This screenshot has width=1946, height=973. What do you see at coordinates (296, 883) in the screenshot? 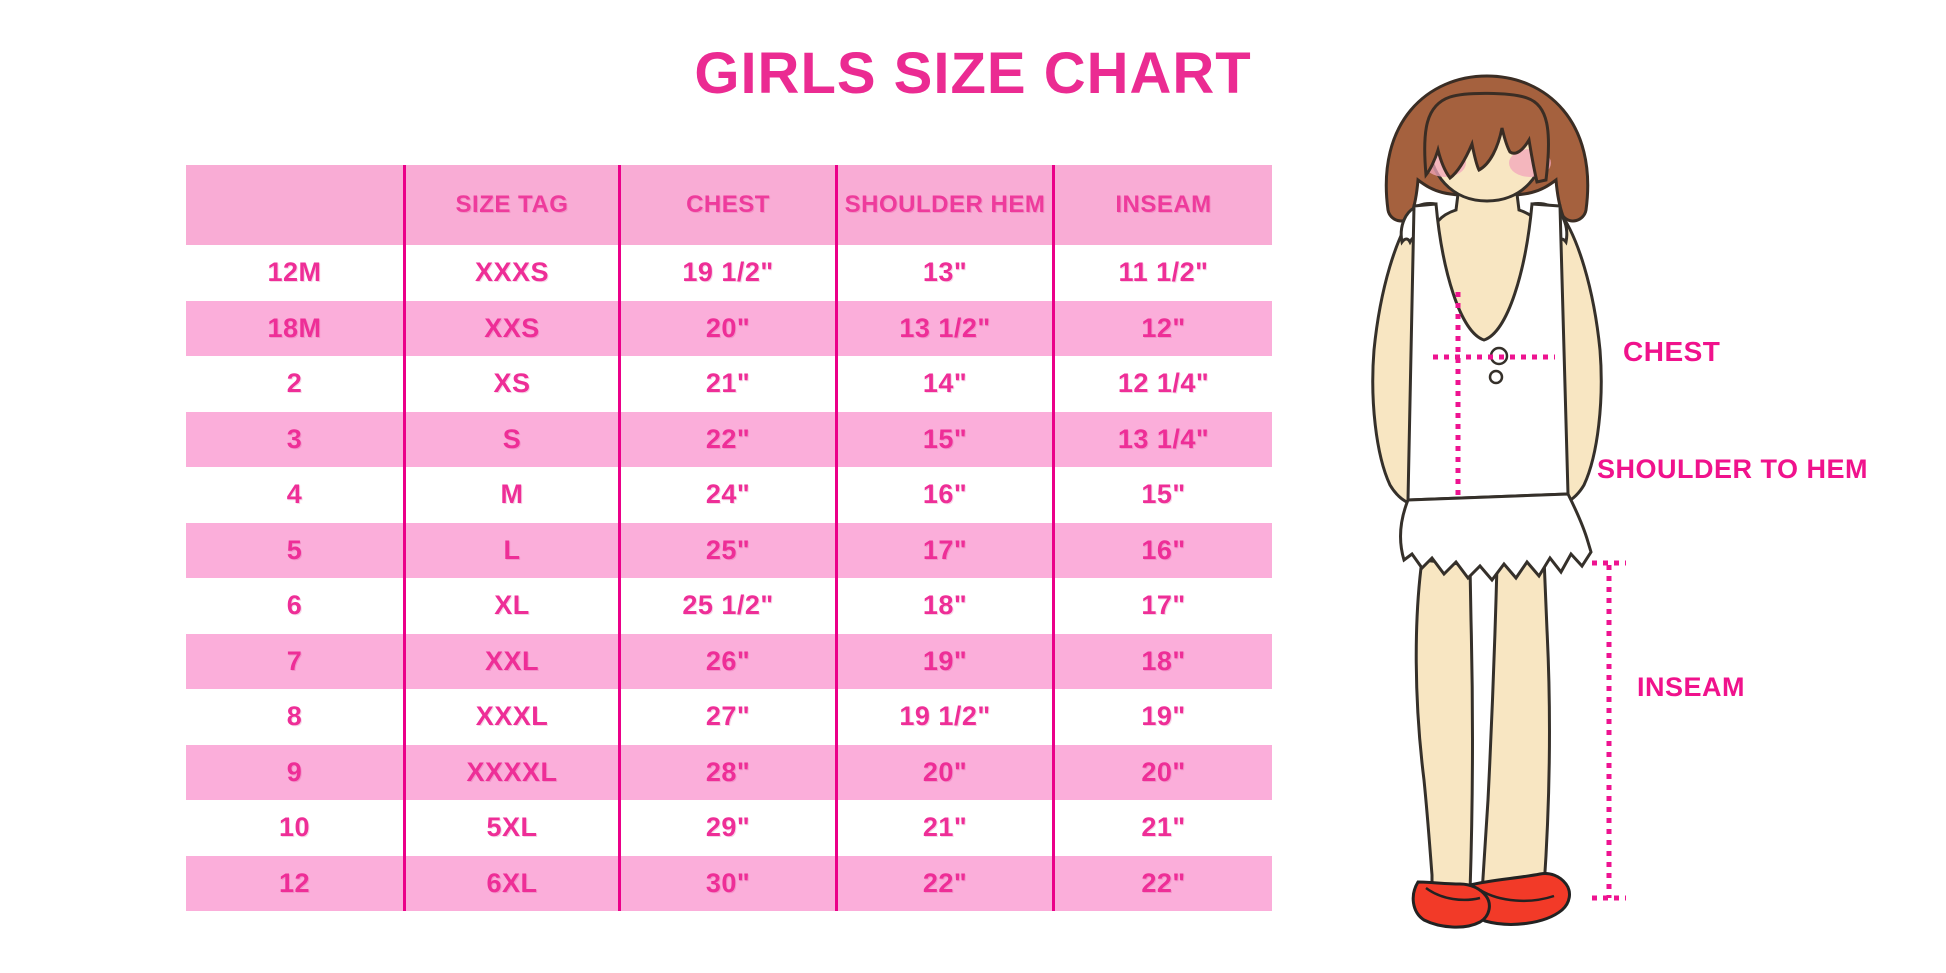
I see `row-size-label: 12` at bounding box center [296, 883].